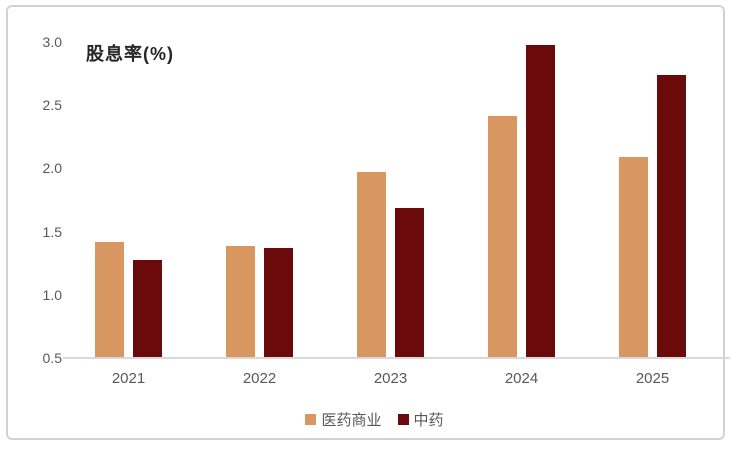  I want to click on legend: 医药商业 中药, so click(374, 419).